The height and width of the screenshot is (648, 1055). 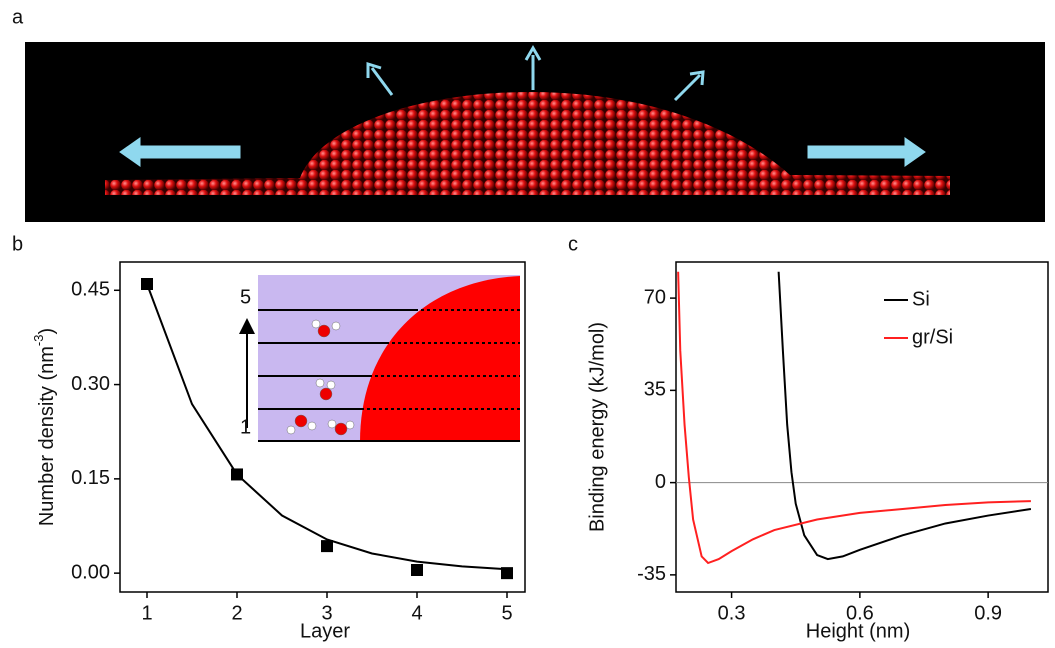 What do you see at coordinates (573, 244) in the screenshot?
I see `panel-label: c` at bounding box center [573, 244].